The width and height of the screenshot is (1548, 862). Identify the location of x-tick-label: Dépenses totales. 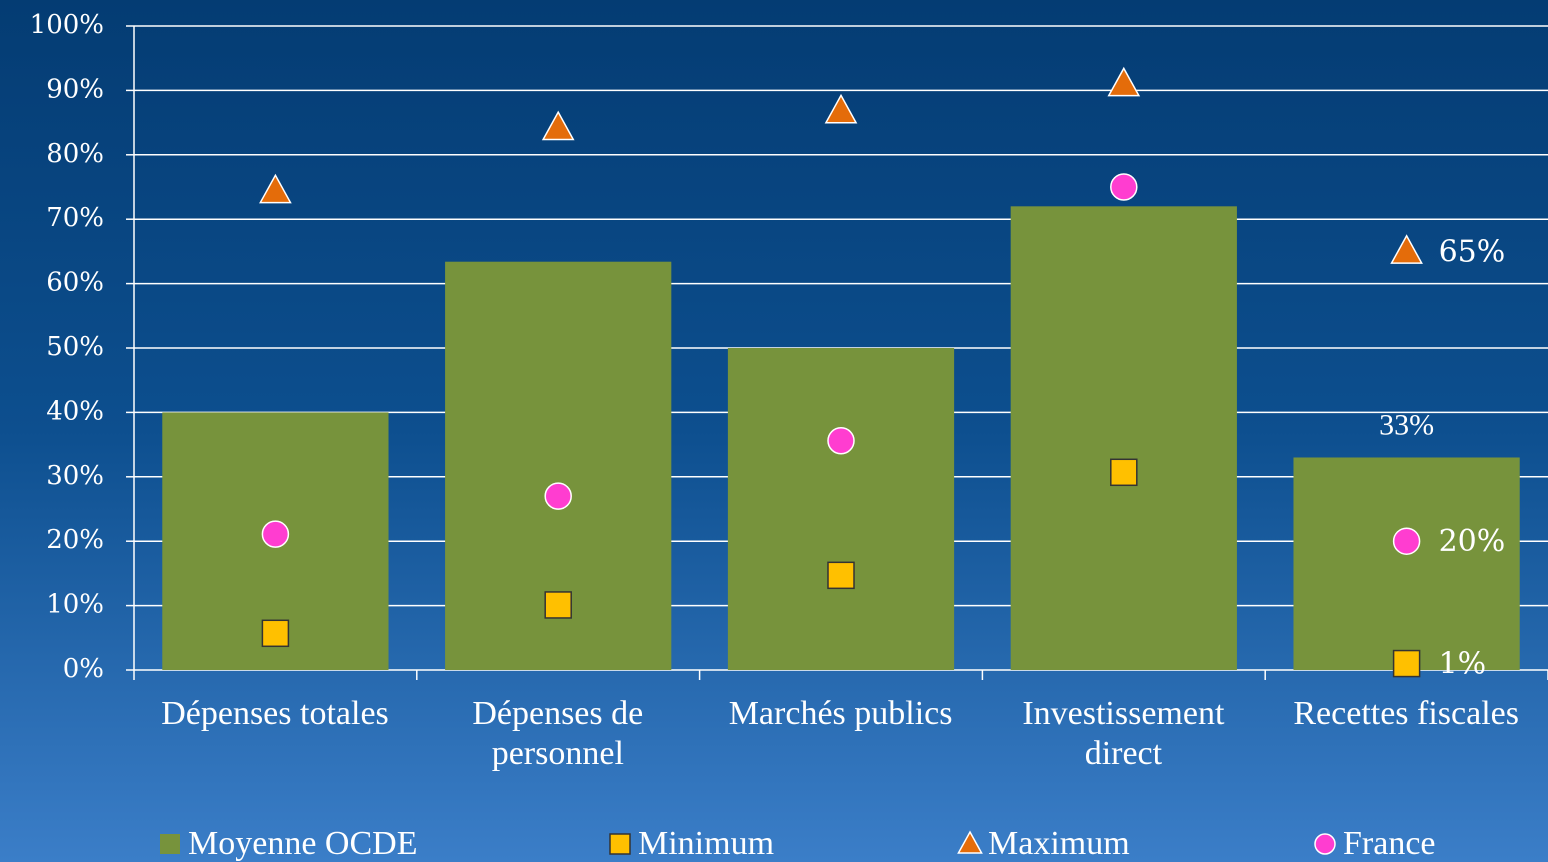
(275, 713).